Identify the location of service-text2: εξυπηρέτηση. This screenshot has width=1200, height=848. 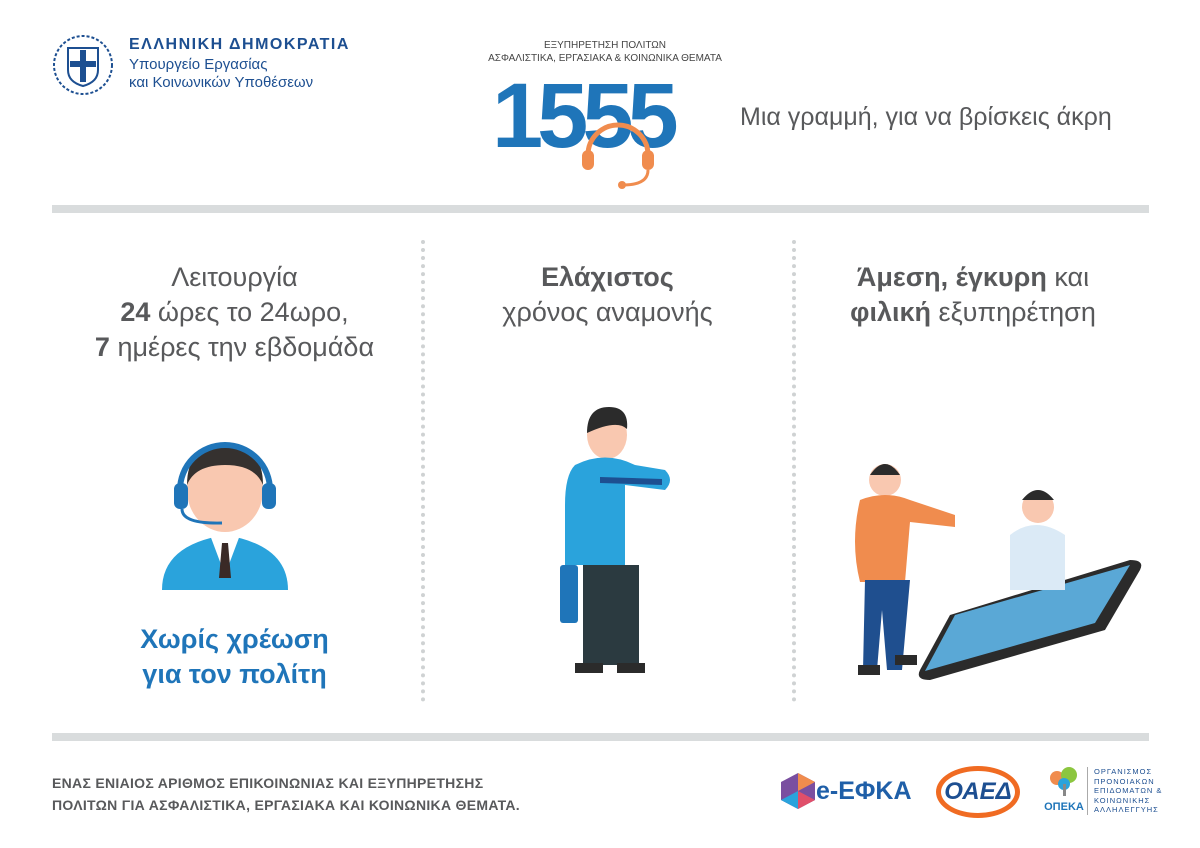
(1013, 312).